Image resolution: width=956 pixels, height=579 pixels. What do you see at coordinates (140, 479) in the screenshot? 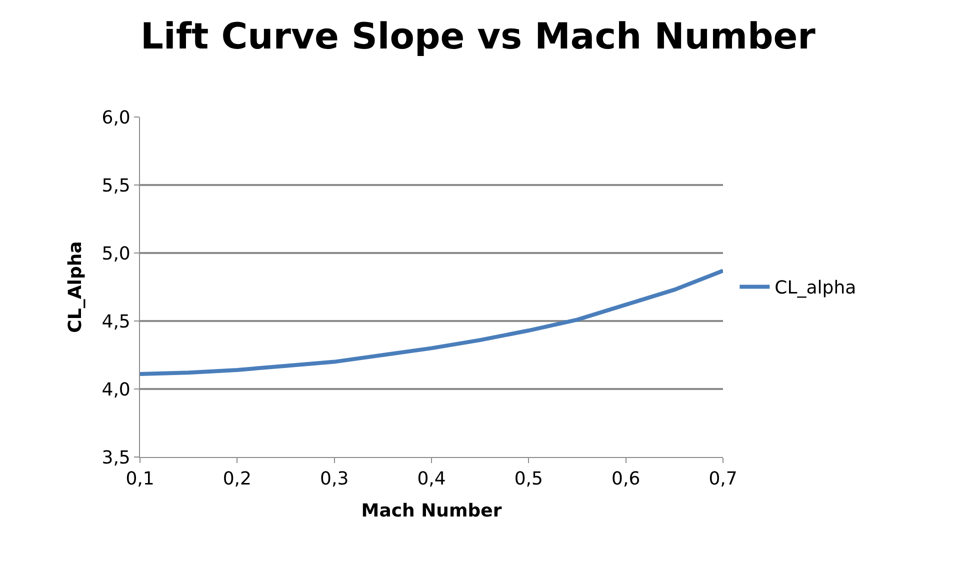
I see `x-tick-label: 0,1` at bounding box center [140, 479].